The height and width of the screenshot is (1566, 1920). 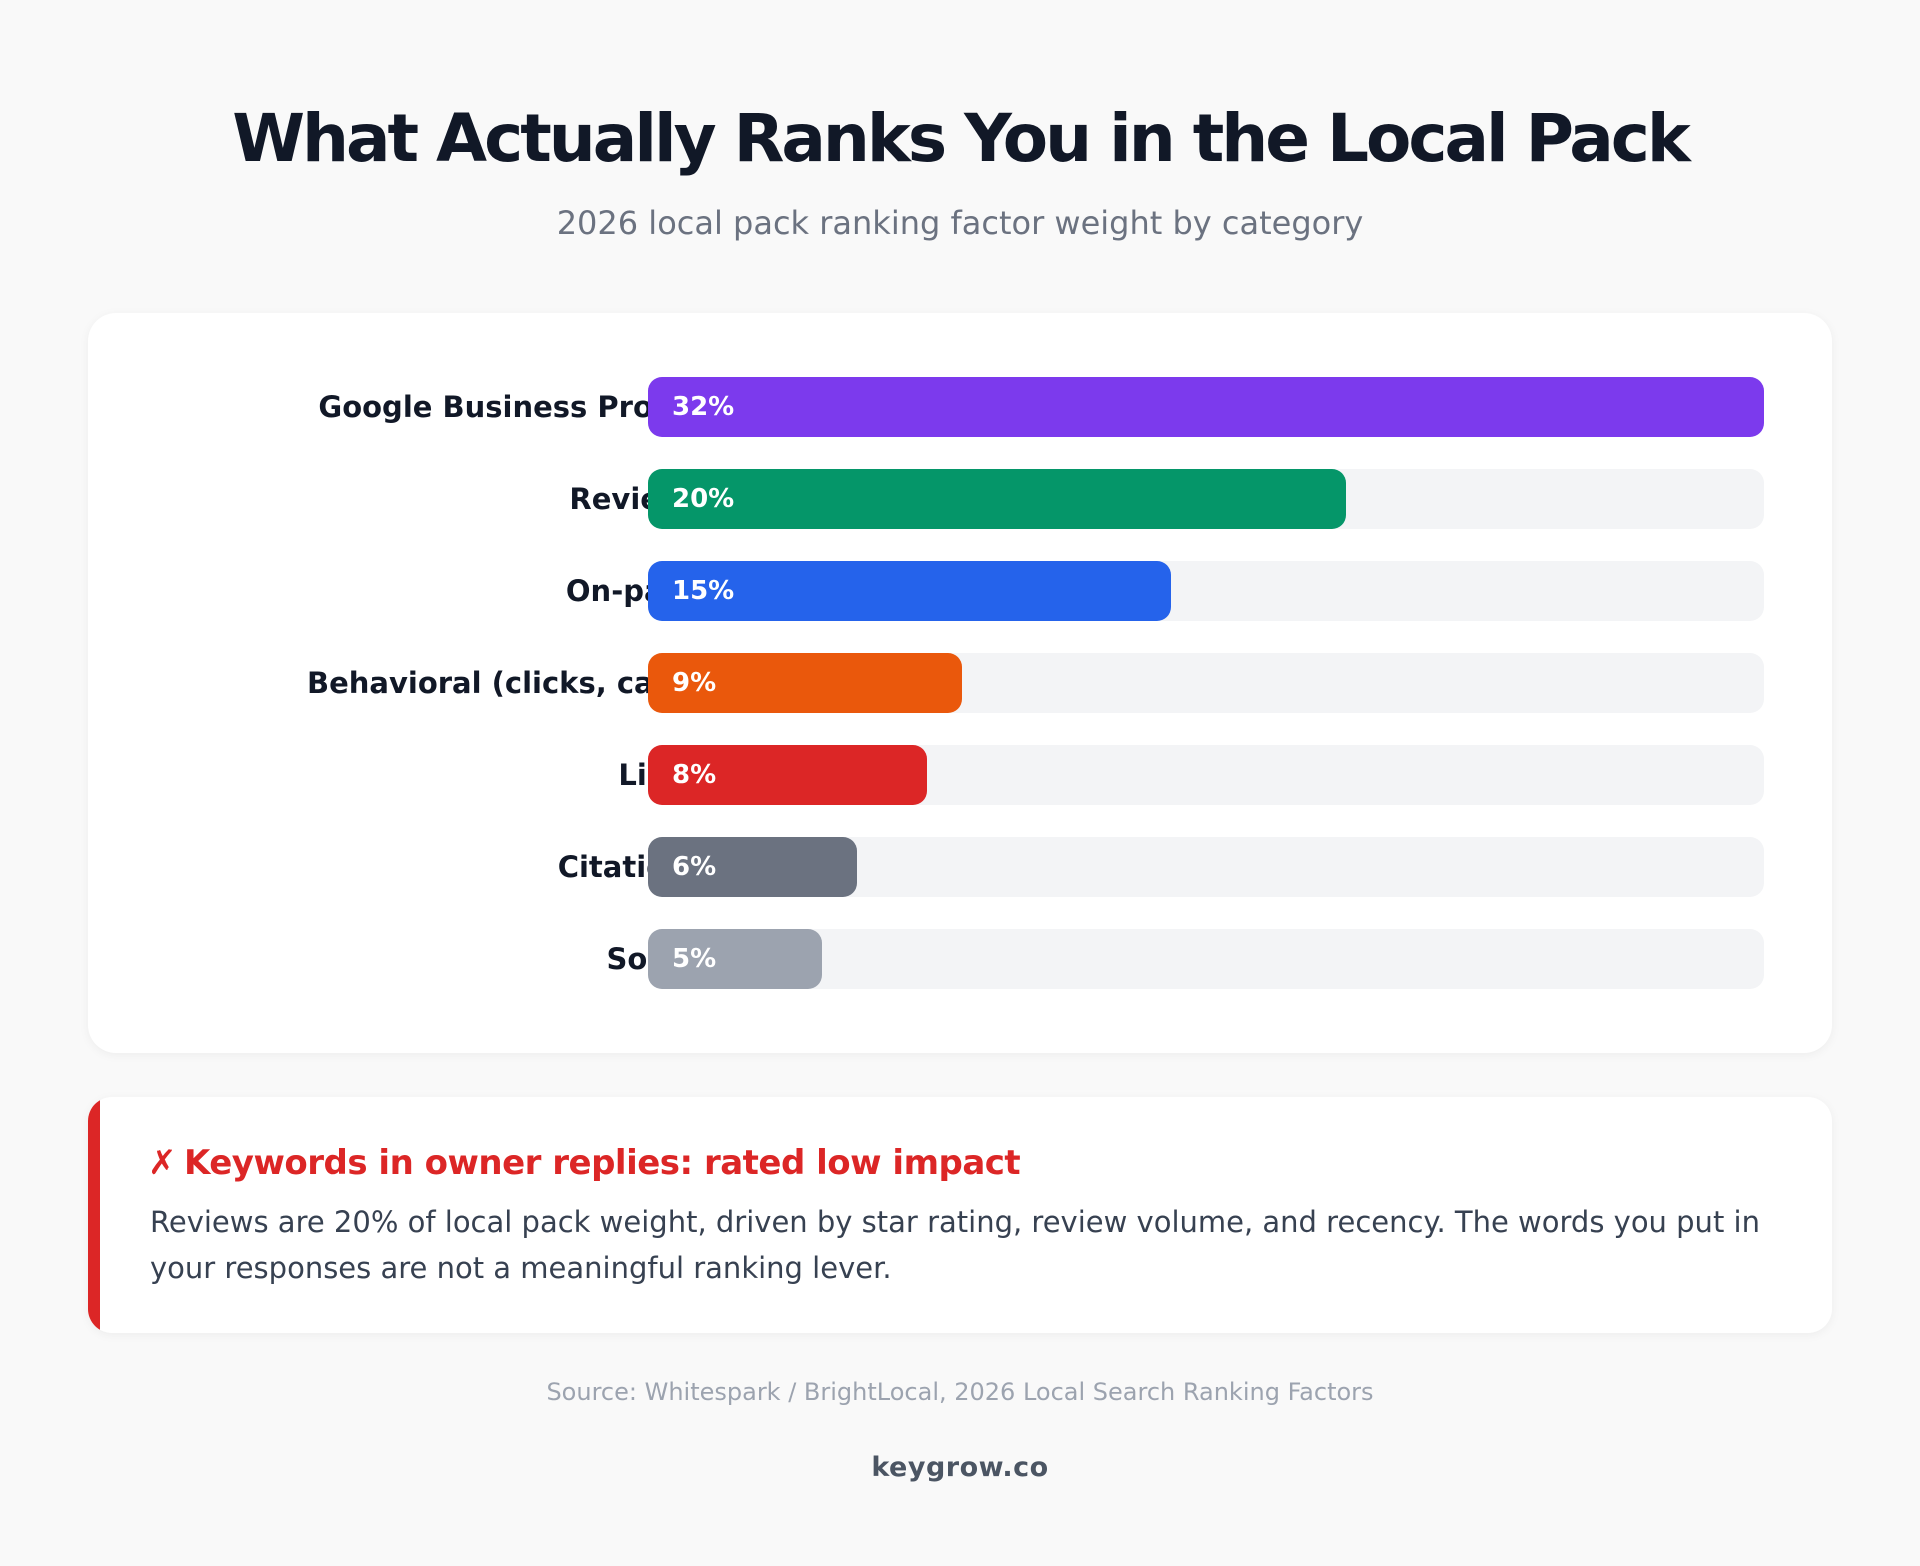 I want to click on bar-value-label: 5%, so click(x=694, y=959).